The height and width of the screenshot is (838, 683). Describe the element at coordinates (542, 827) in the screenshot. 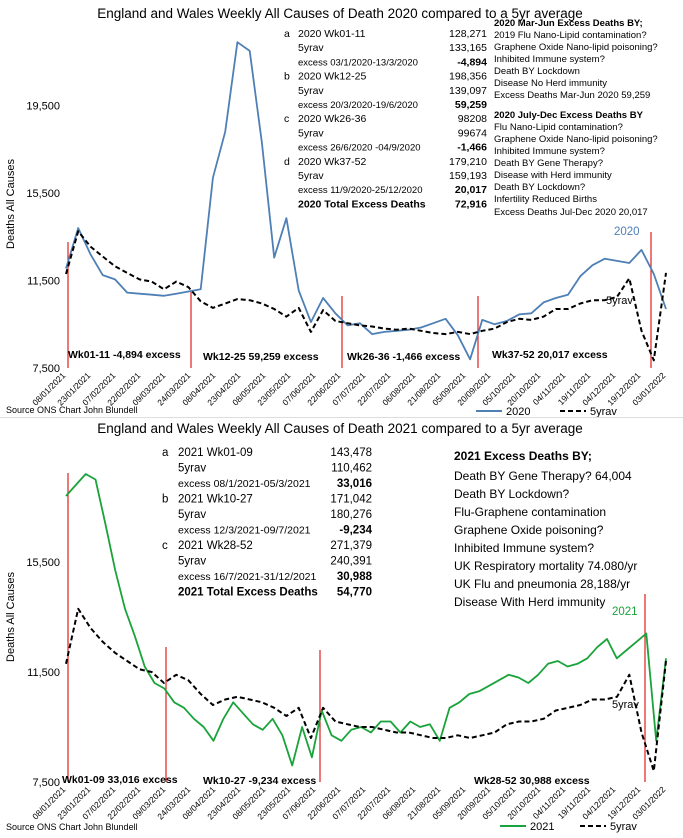

I see `legend-label: 2021` at that location.